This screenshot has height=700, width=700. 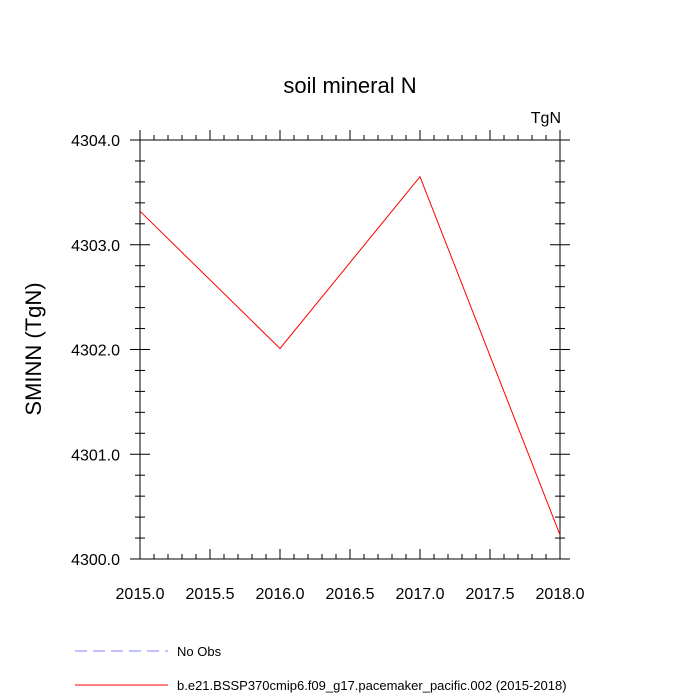 I want to click on y-tick-label: 4301.0, so click(x=95, y=455).